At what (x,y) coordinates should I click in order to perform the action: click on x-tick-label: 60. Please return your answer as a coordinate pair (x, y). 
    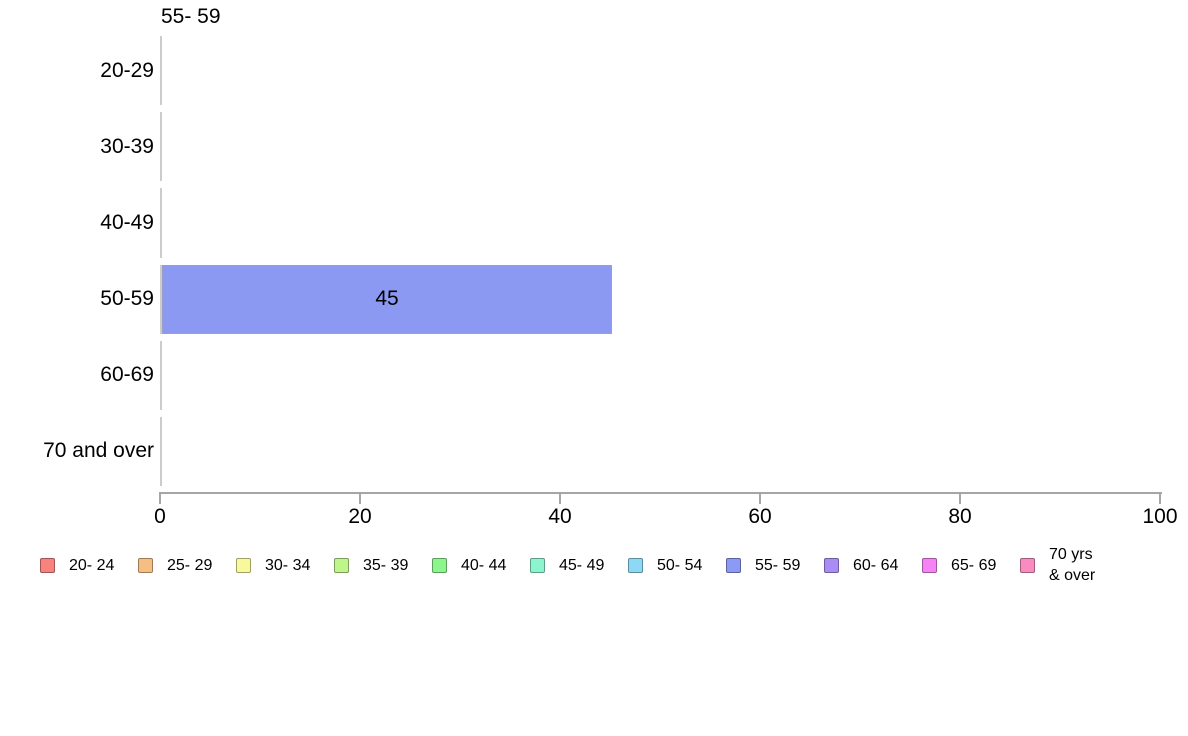
    Looking at the image, I should click on (760, 516).